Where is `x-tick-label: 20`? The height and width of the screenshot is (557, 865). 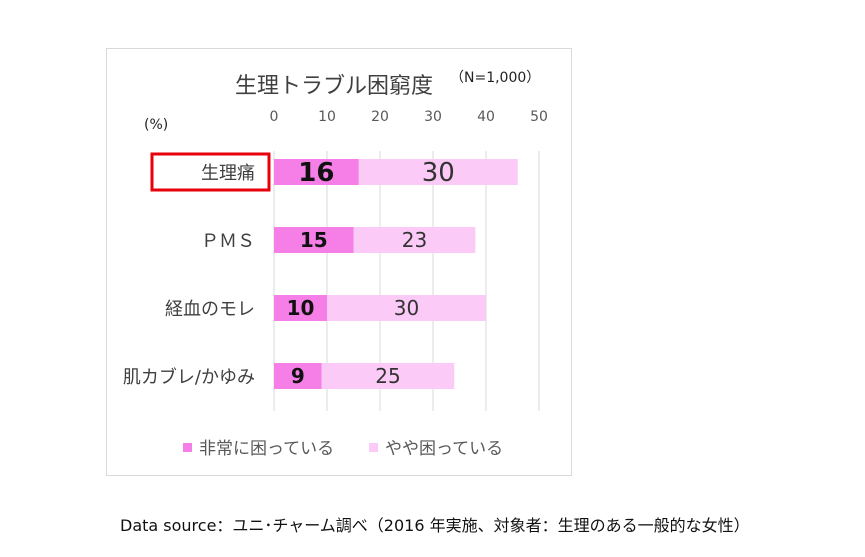
x-tick-label: 20 is located at coordinates (380, 117).